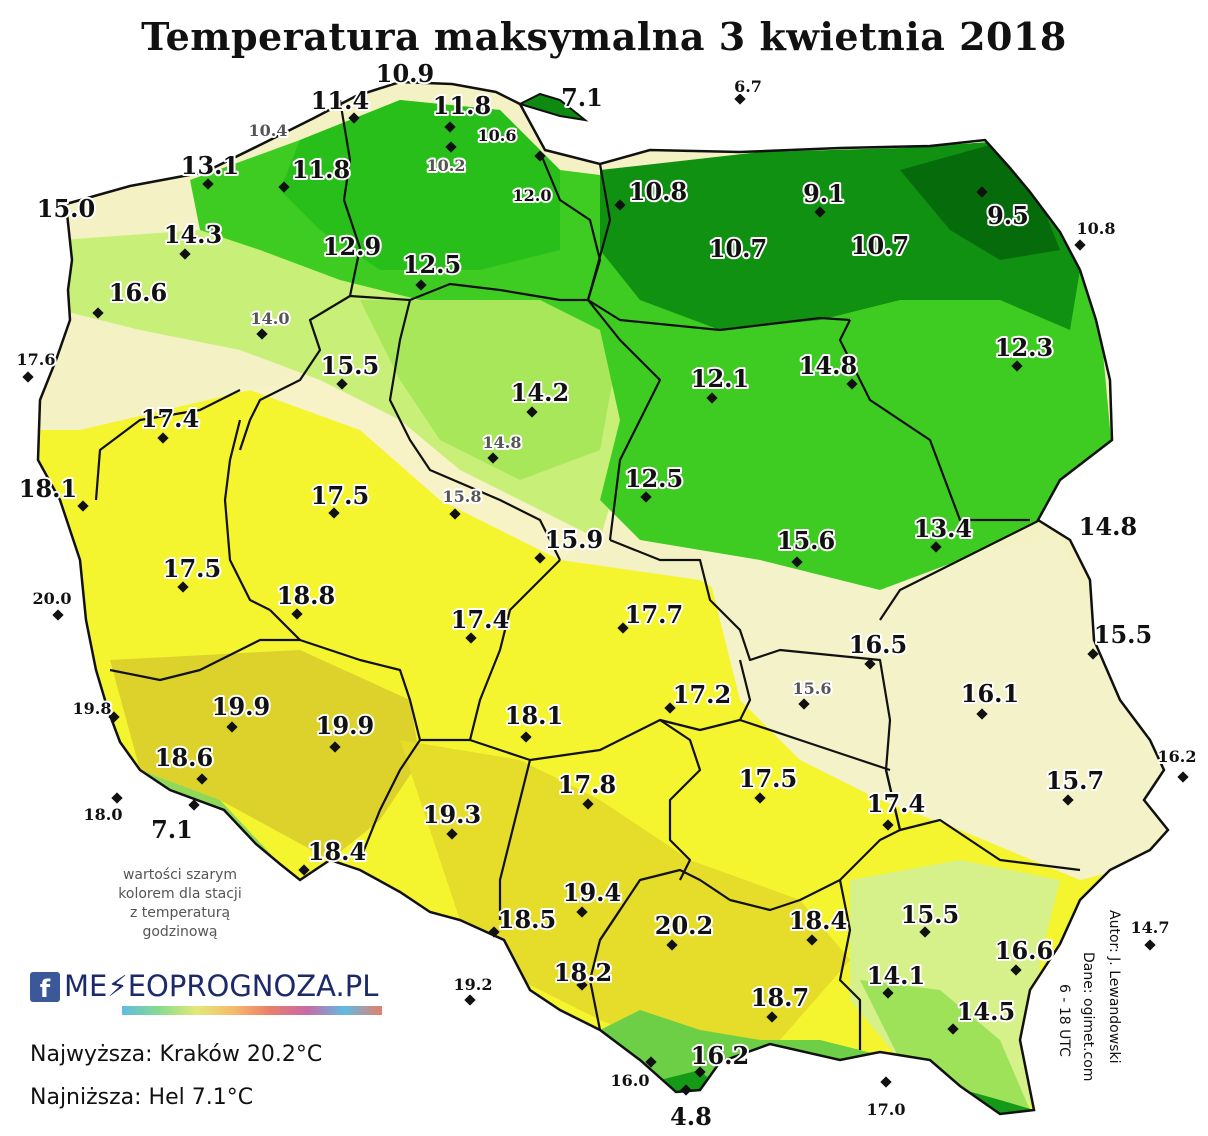 This screenshot has width=1208, height=1136. What do you see at coordinates (878, 644) in the screenshot?
I see `station-temperature-label: 16.5` at bounding box center [878, 644].